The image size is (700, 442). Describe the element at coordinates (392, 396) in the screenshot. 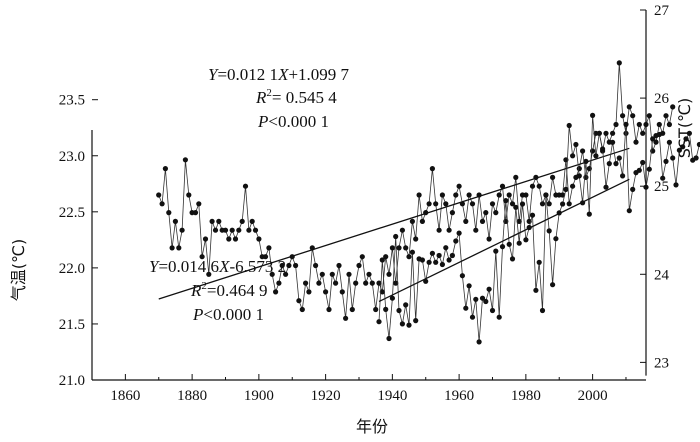

I see `x-tick-label: 1940` at that location.